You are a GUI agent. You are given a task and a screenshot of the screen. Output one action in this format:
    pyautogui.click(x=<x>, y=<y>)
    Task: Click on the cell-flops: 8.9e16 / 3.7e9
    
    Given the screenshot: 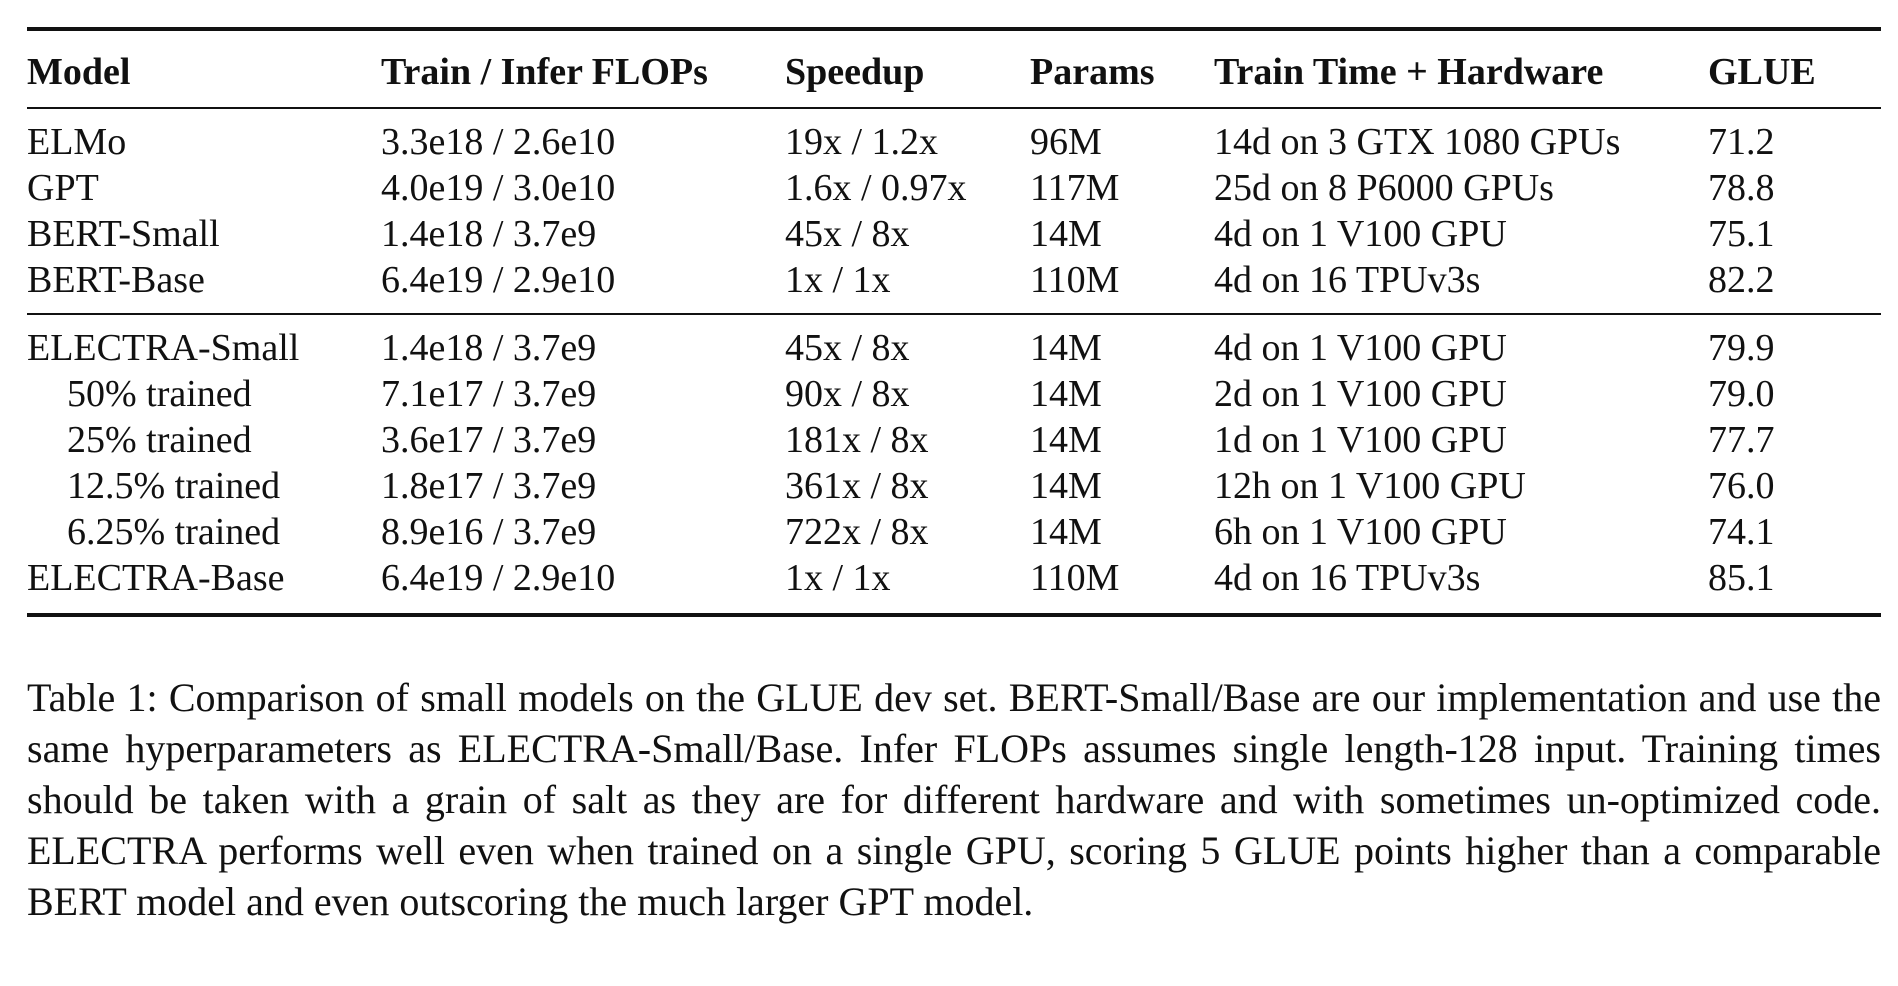 What is the action you would take?
    pyautogui.click(x=489, y=532)
    